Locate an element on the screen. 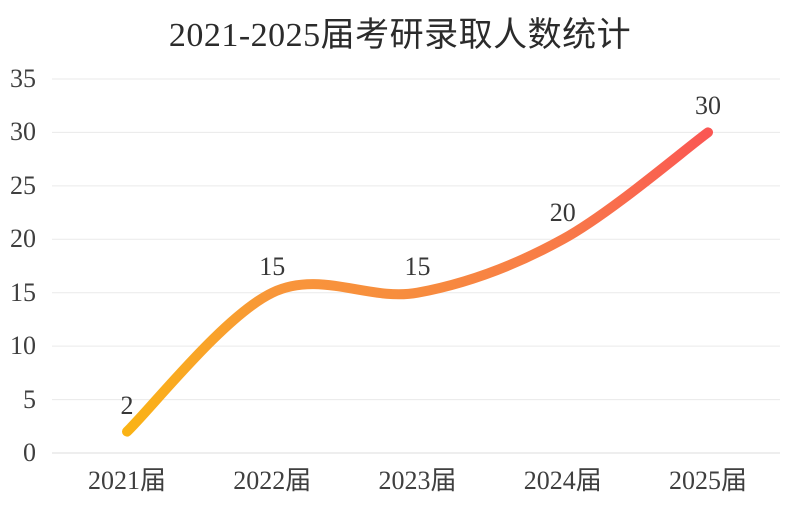  y-axis-tick-label: 10 is located at coordinates (23, 346).